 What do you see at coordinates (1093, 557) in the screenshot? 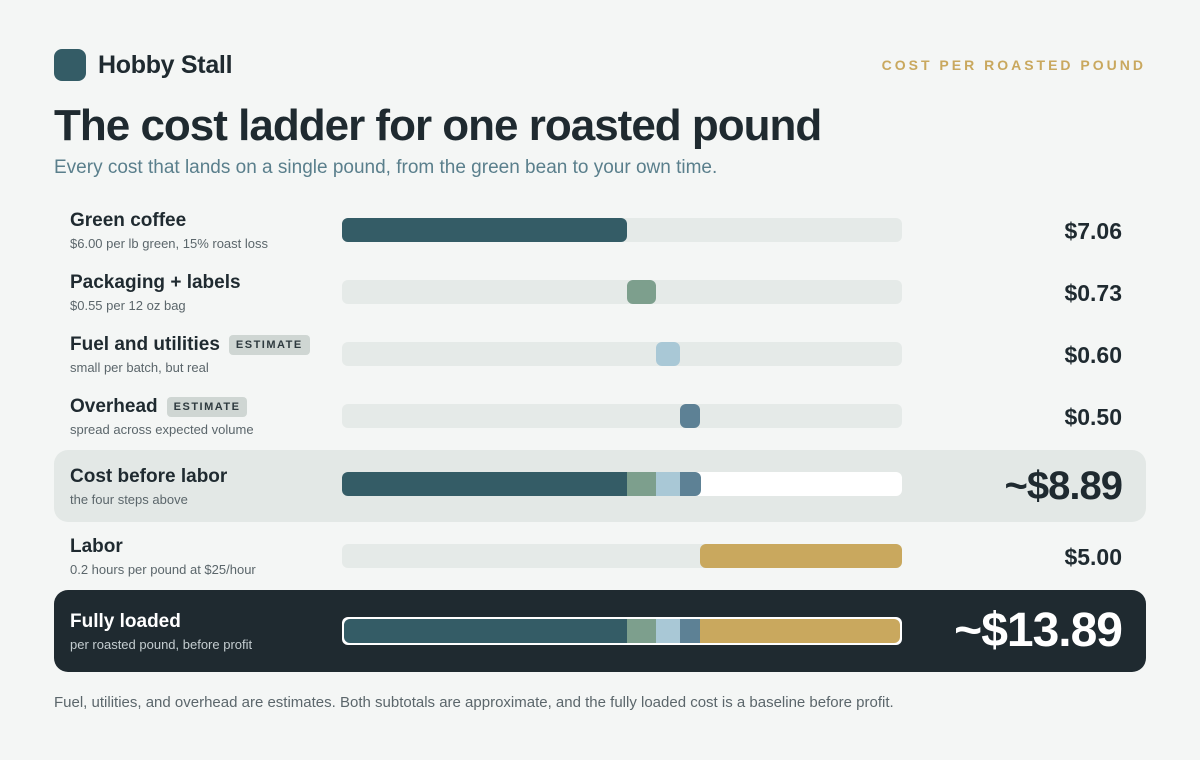
I see `row-amount: $5.00` at bounding box center [1093, 557].